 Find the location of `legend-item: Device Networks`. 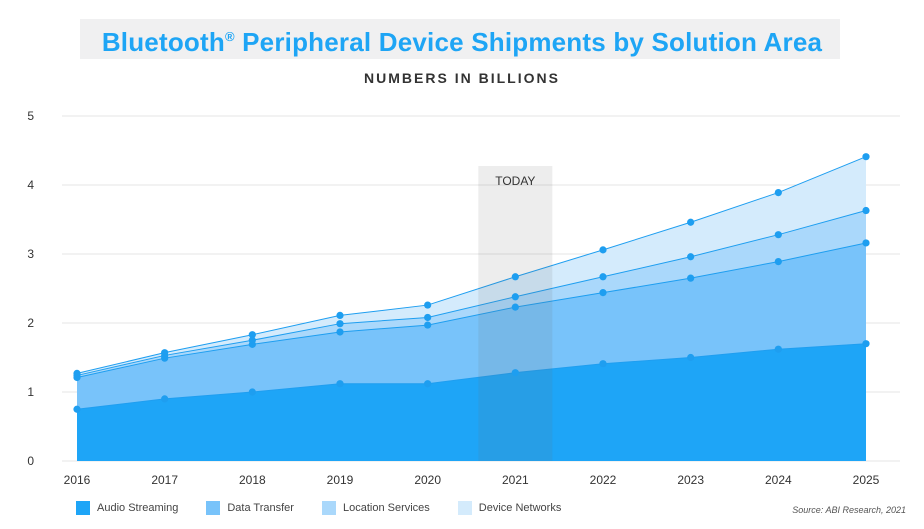

legend-item: Device Networks is located at coordinates (509, 508).